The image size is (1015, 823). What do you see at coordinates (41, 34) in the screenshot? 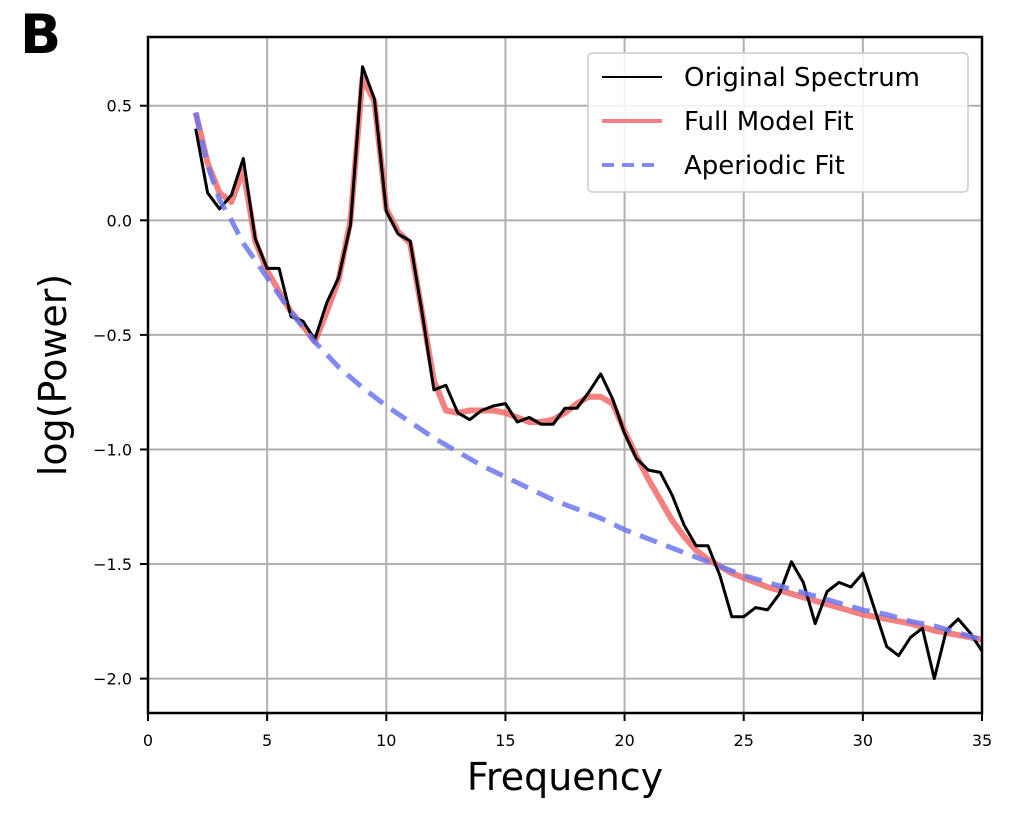
I see `panel-label: B` at bounding box center [41, 34].